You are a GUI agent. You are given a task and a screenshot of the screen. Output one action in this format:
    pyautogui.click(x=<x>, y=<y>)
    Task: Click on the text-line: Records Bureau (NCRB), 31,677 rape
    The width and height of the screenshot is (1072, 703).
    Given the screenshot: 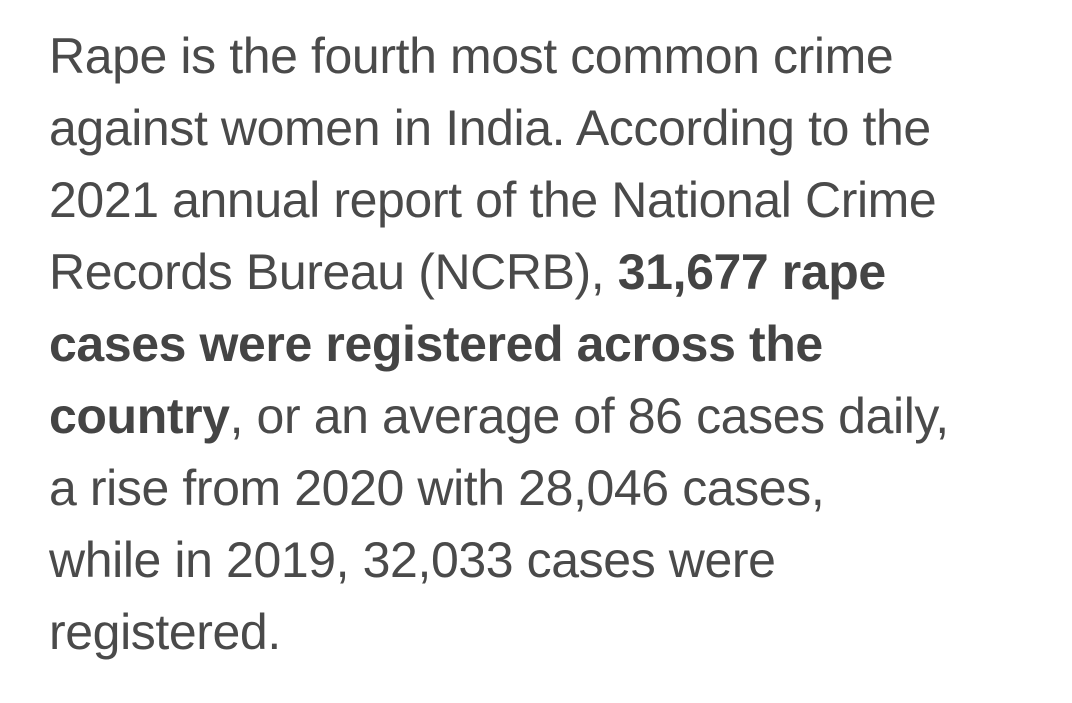 What is the action you would take?
    pyautogui.click(x=549, y=272)
    